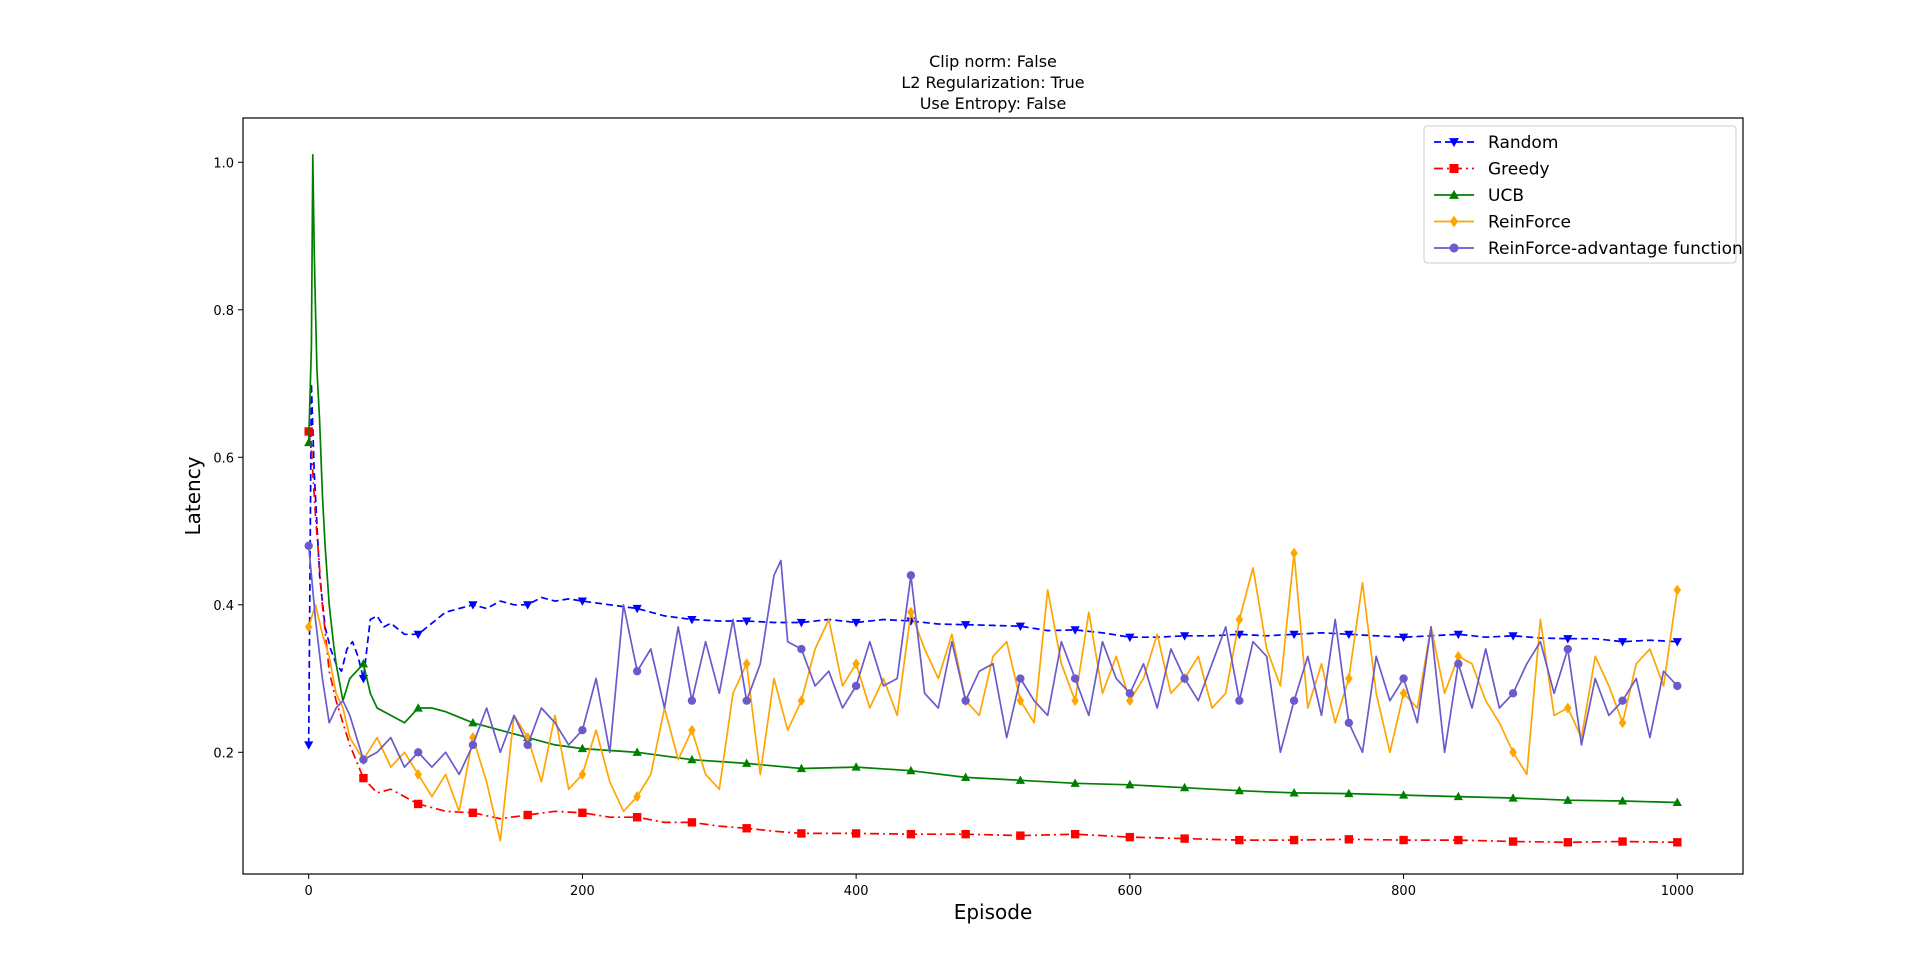 The width and height of the screenshot is (1920, 977). What do you see at coordinates (309, 891) in the screenshot?
I see `x-tick-label: 0` at bounding box center [309, 891].